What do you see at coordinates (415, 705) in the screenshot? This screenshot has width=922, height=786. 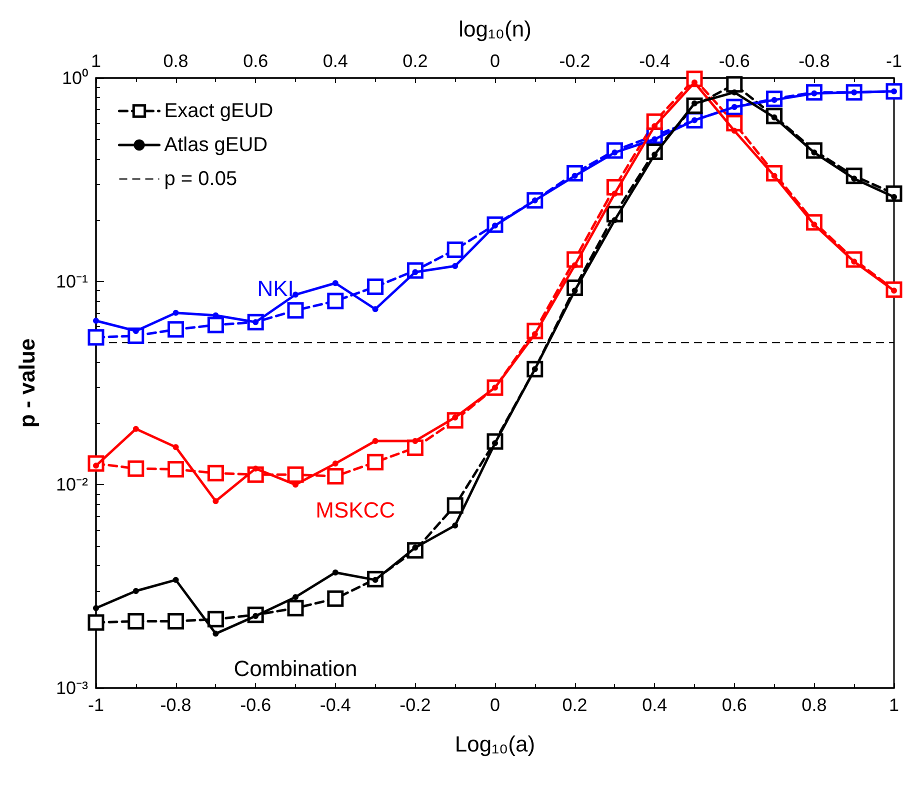 I see `x-tick-label: -0.2` at bounding box center [415, 705].